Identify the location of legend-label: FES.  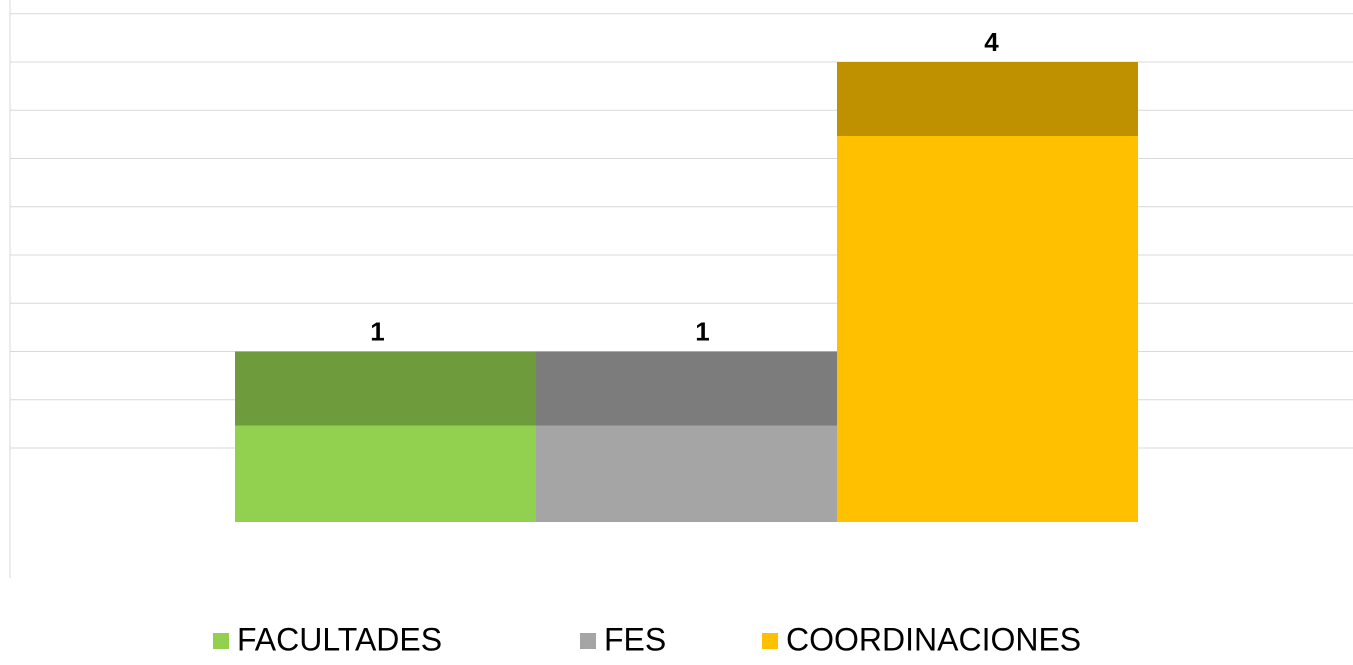
(635, 639).